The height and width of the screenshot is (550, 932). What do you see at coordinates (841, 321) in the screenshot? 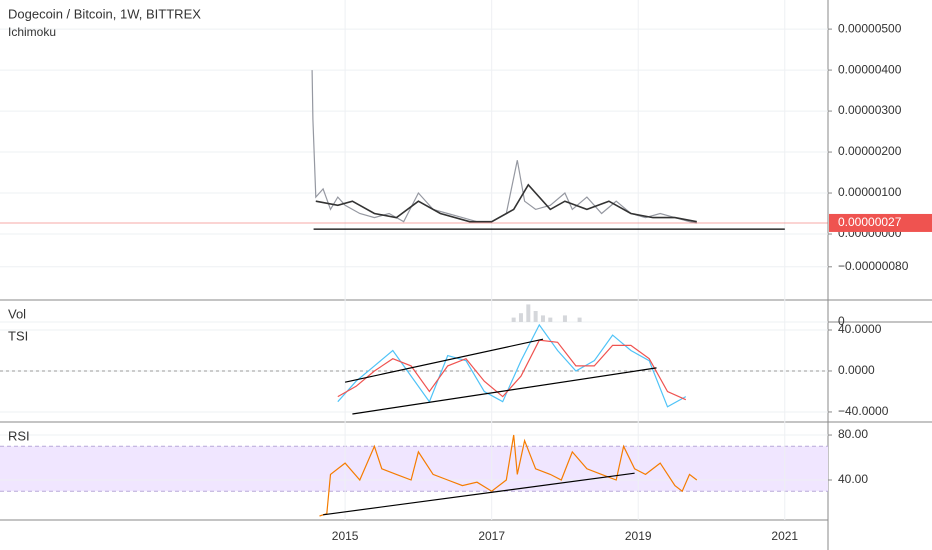
I see `y-tick-label: 0` at bounding box center [841, 321].